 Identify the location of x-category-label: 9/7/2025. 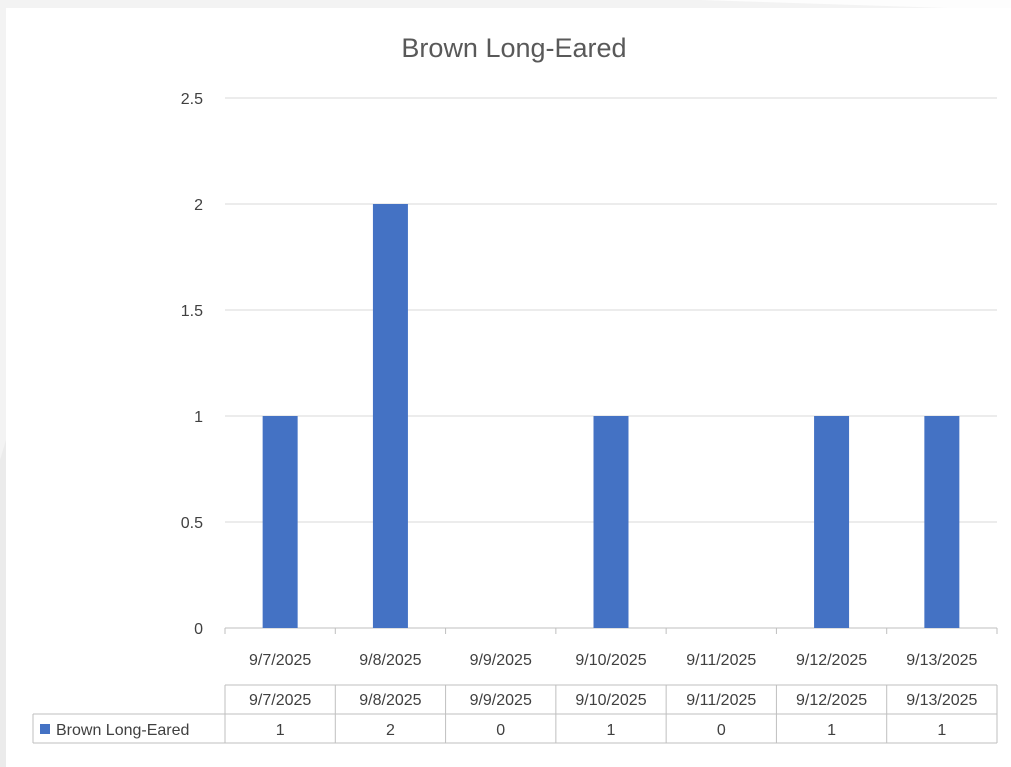
(280, 660).